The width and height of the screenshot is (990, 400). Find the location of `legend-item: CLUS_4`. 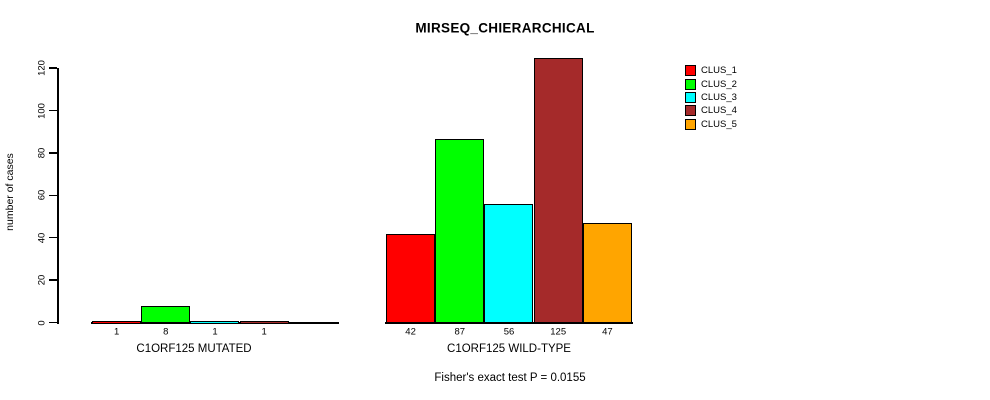

legend-item: CLUS_4 is located at coordinates (711, 110).